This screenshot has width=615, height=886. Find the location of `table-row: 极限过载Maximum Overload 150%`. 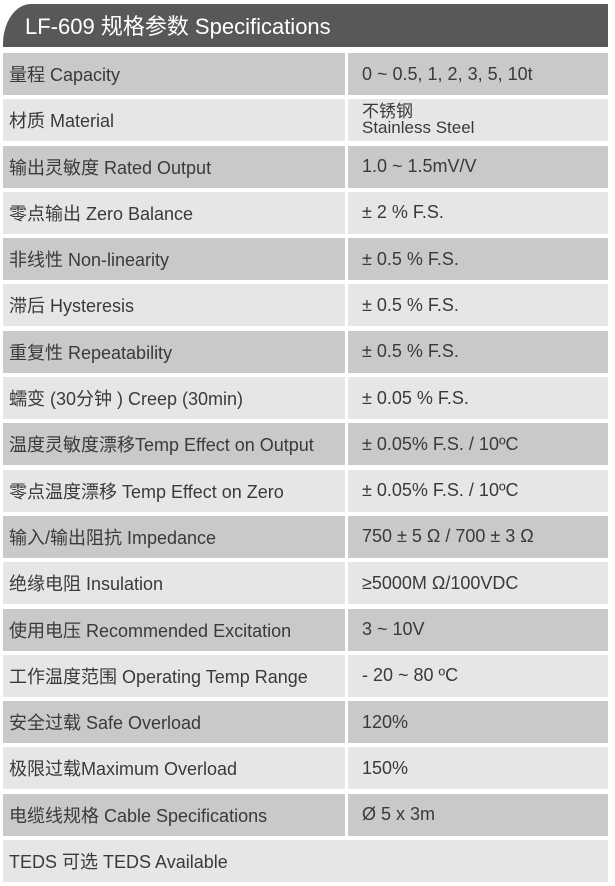

table-row: 极限过载Maximum Overload 150% is located at coordinates (305, 768).